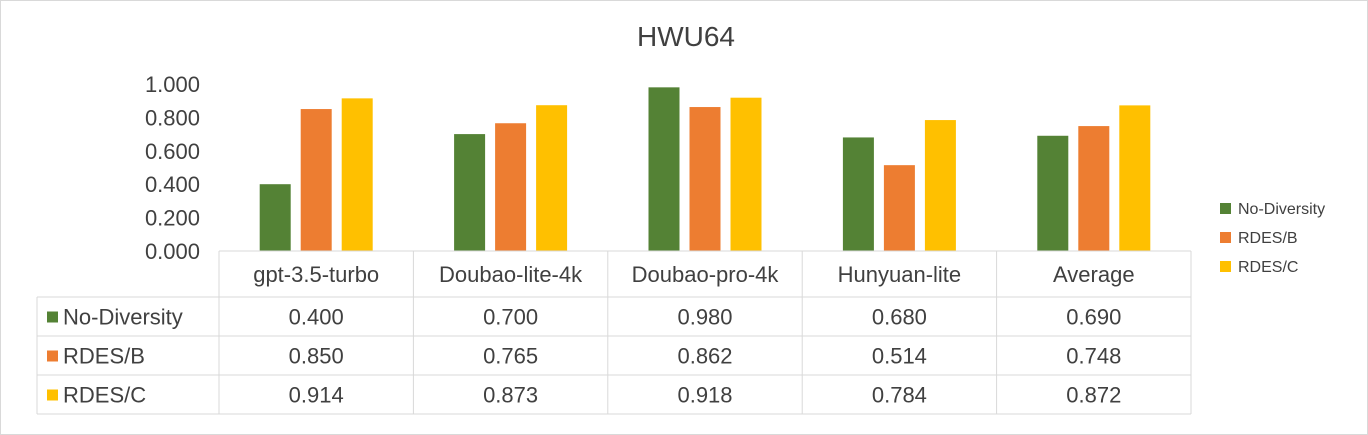 This screenshot has height=435, width=1368. I want to click on y-tick-label: 0.800, so click(172, 117).